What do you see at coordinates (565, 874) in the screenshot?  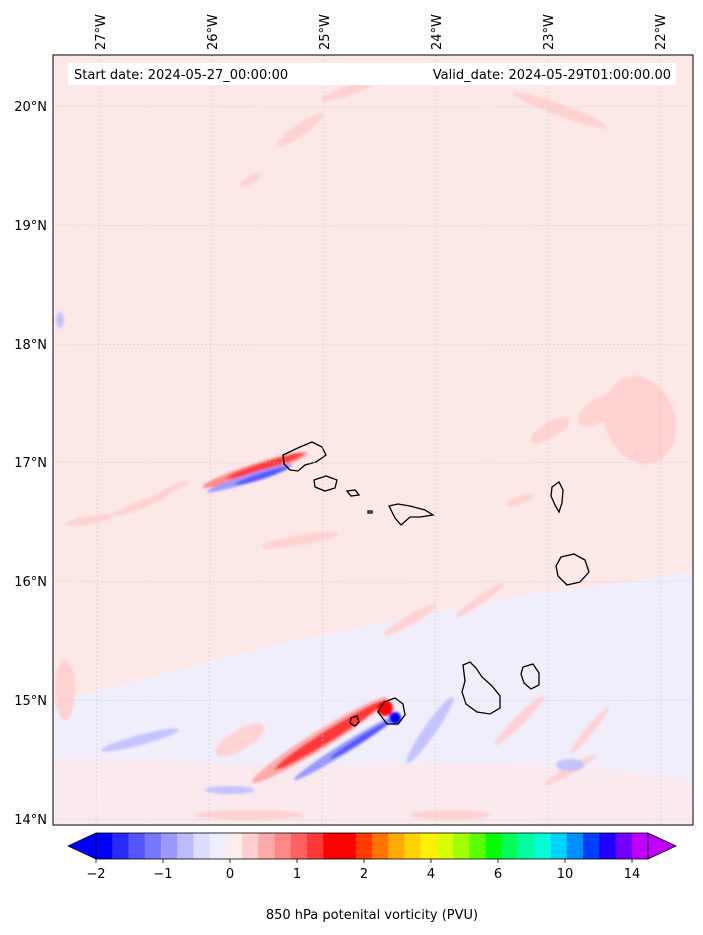 I see `colorbar-tick-label: 10` at bounding box center [565, 874].